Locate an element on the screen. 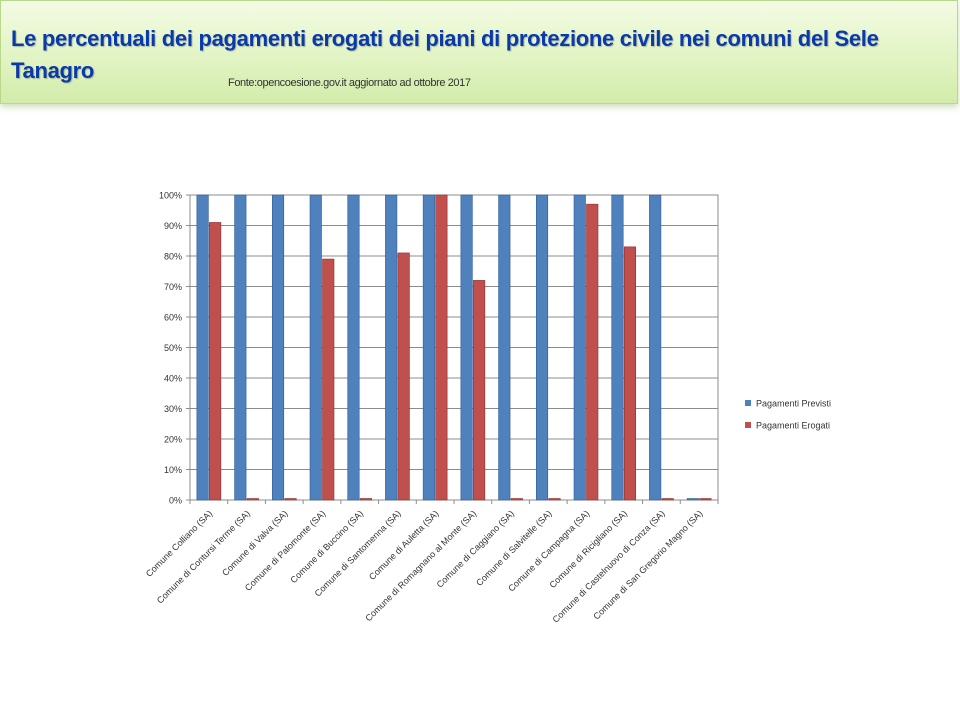 The image size is (960, 720). y-tick-label: 10% is located at coordinates (173, 470).